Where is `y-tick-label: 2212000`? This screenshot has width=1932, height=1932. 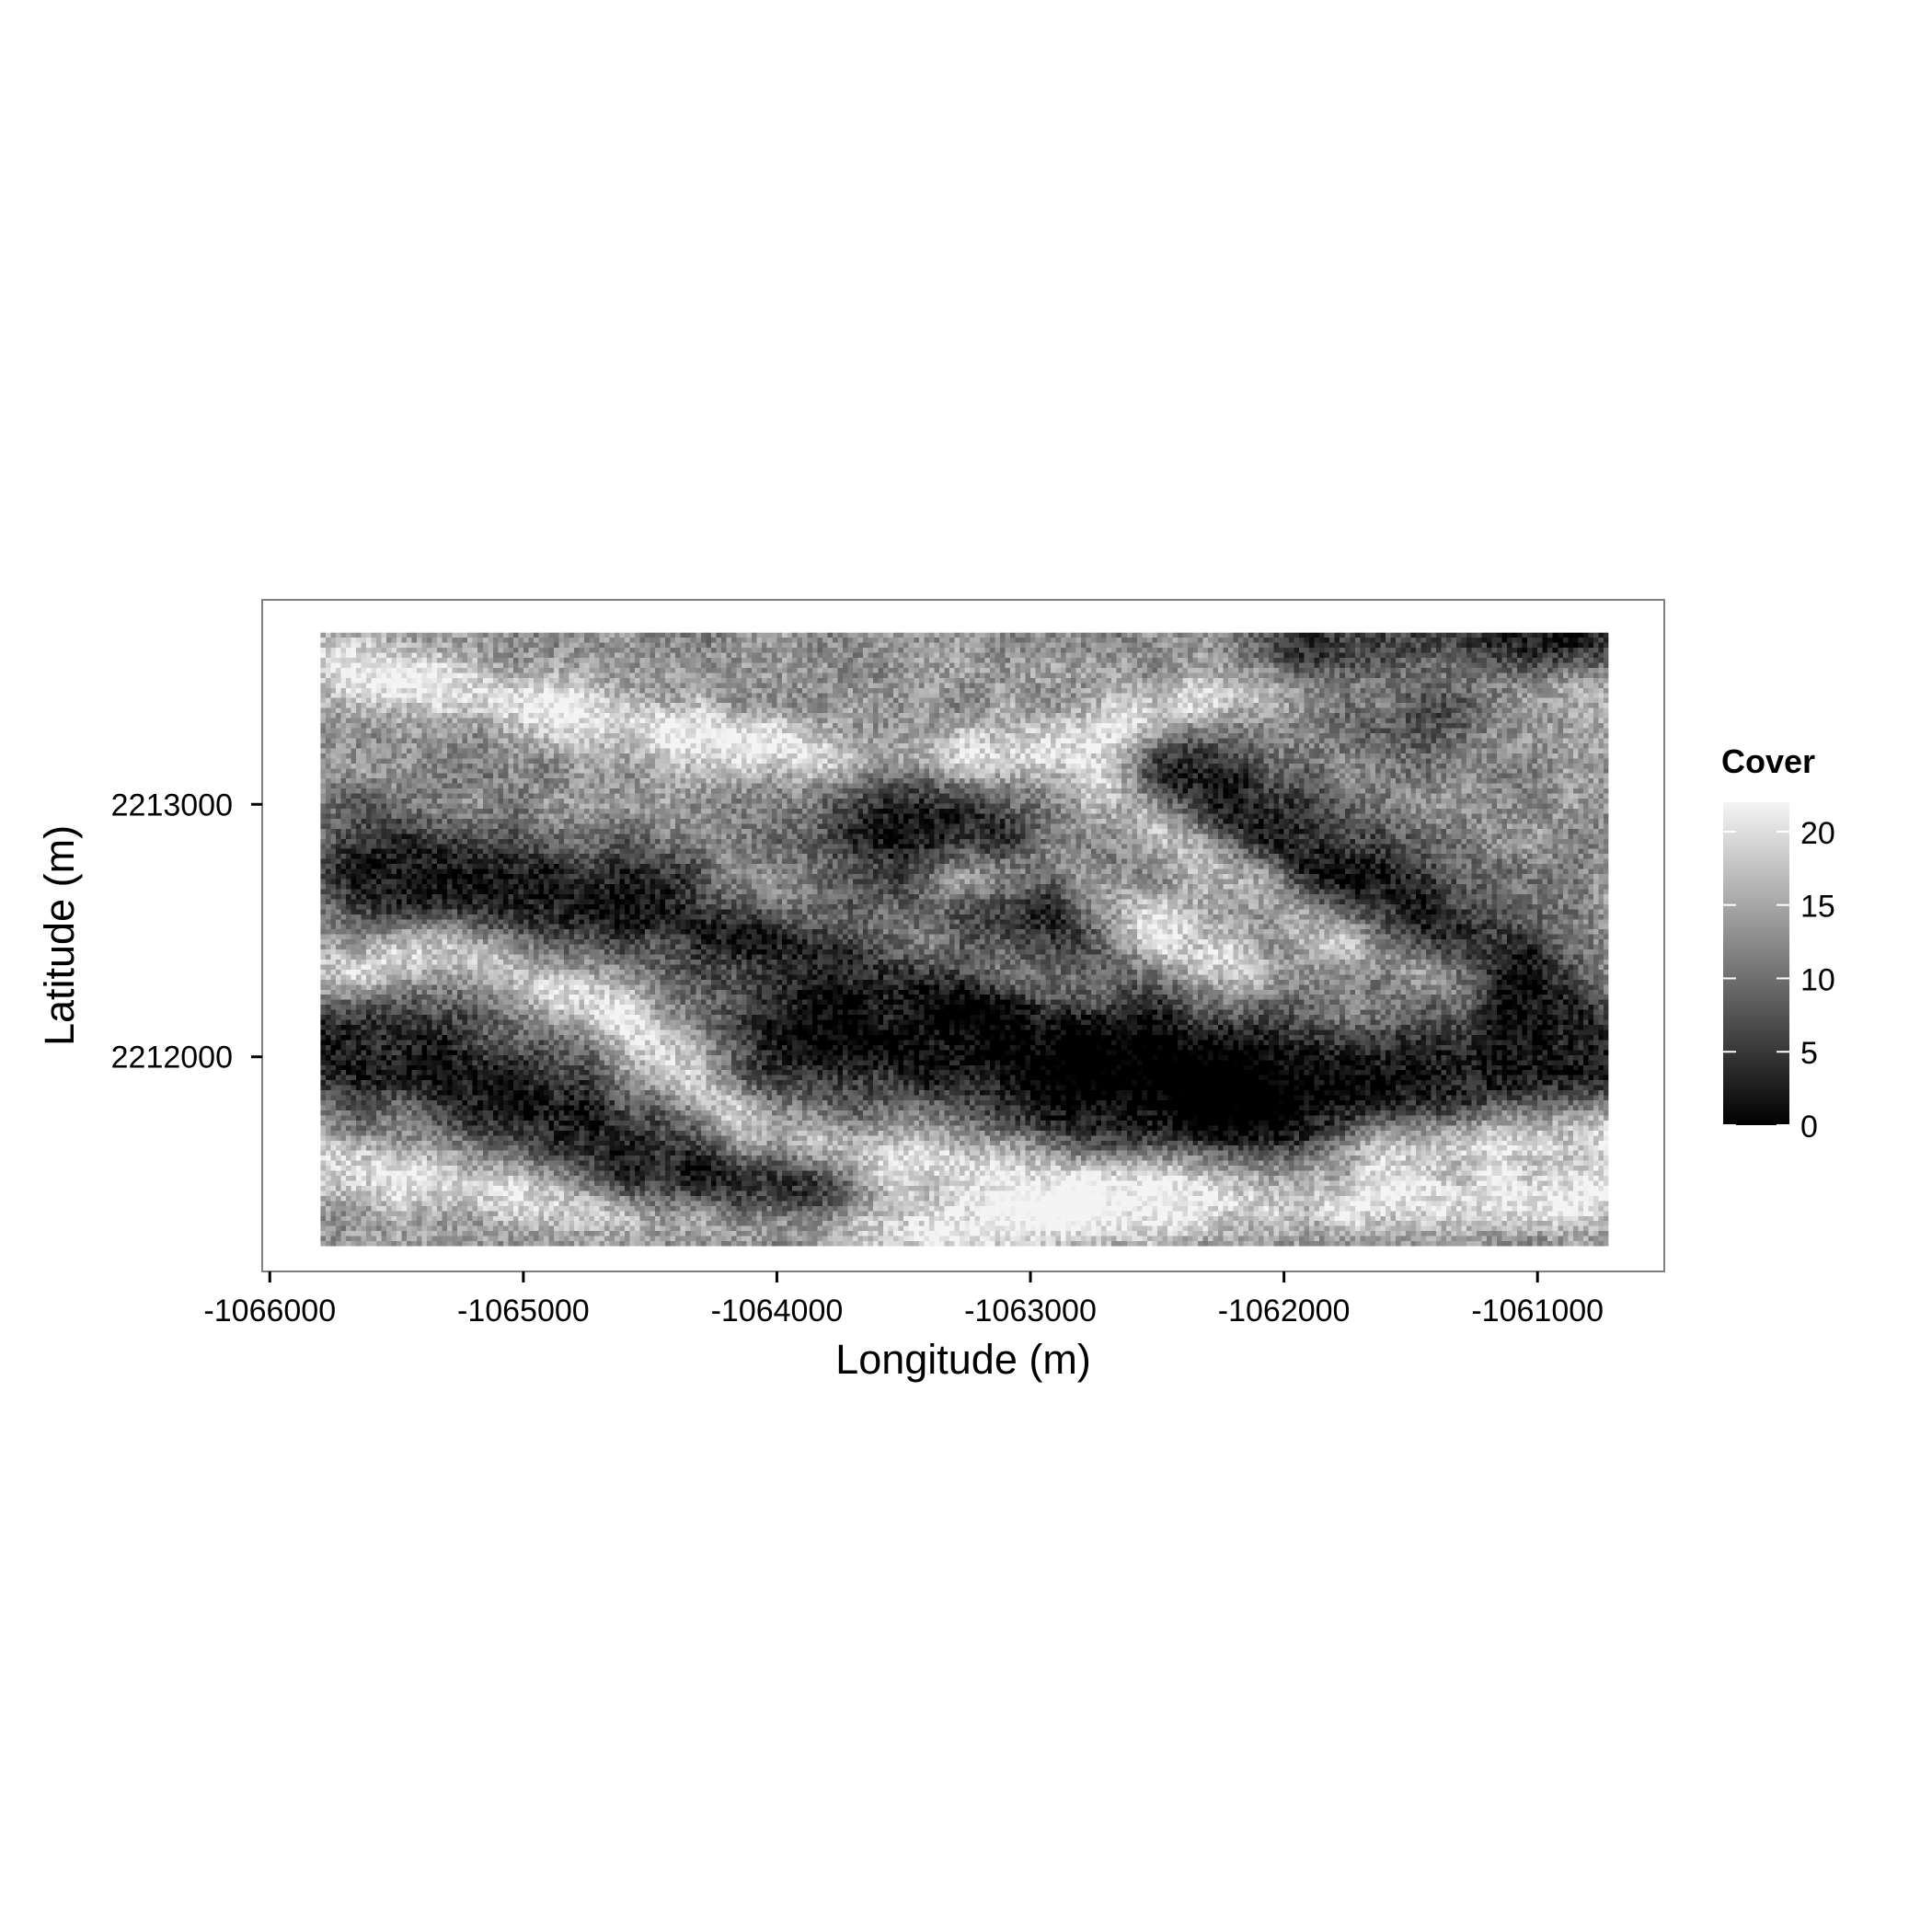
y-tick-label: 2212000 is located at coordinates (172, 1058).